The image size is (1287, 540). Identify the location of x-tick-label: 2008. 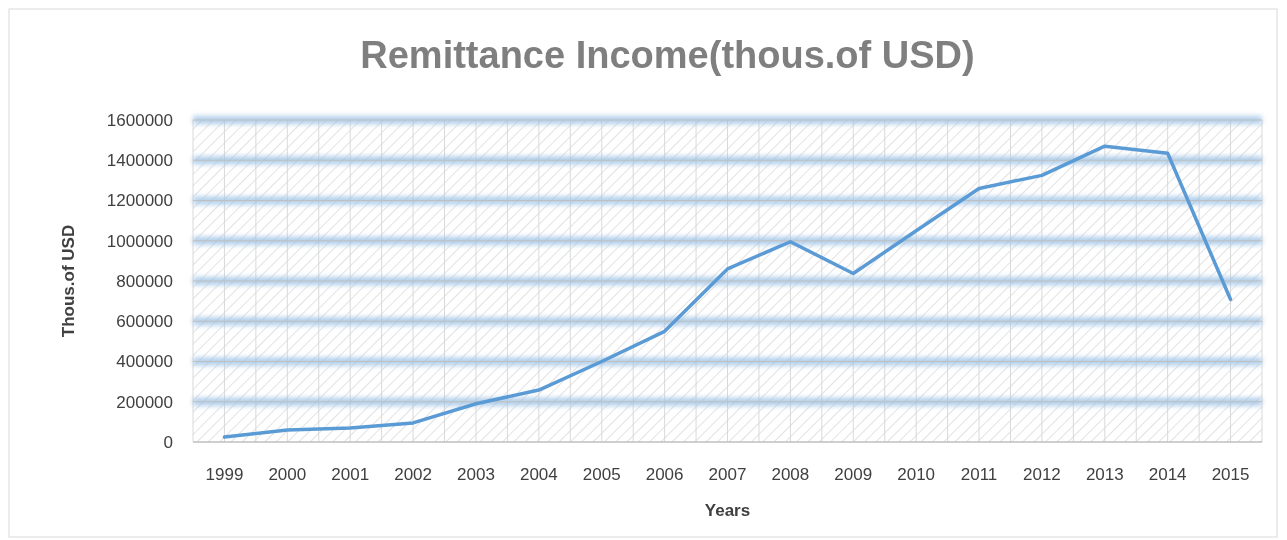
(790, 474).